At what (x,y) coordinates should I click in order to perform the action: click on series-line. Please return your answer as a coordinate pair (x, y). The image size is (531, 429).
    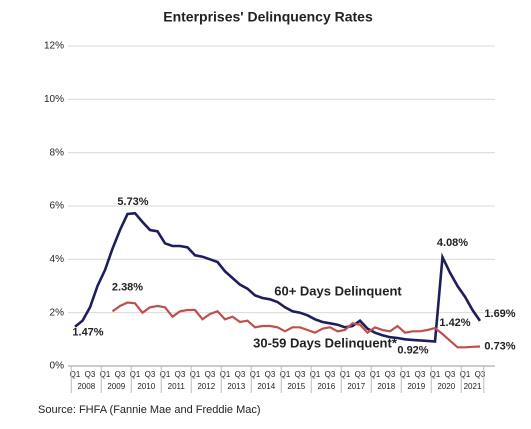
    Looking at the image, I should click on (296, 325).